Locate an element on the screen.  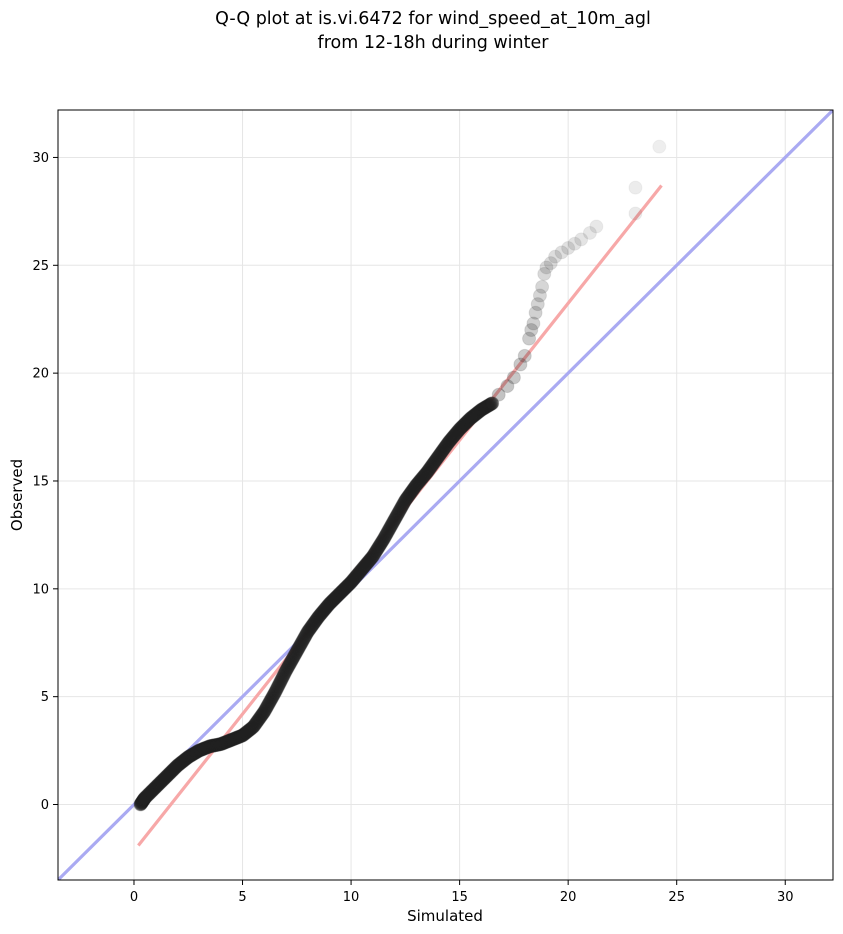
y-tick-label: 0 is located at coordinates (45, 805).